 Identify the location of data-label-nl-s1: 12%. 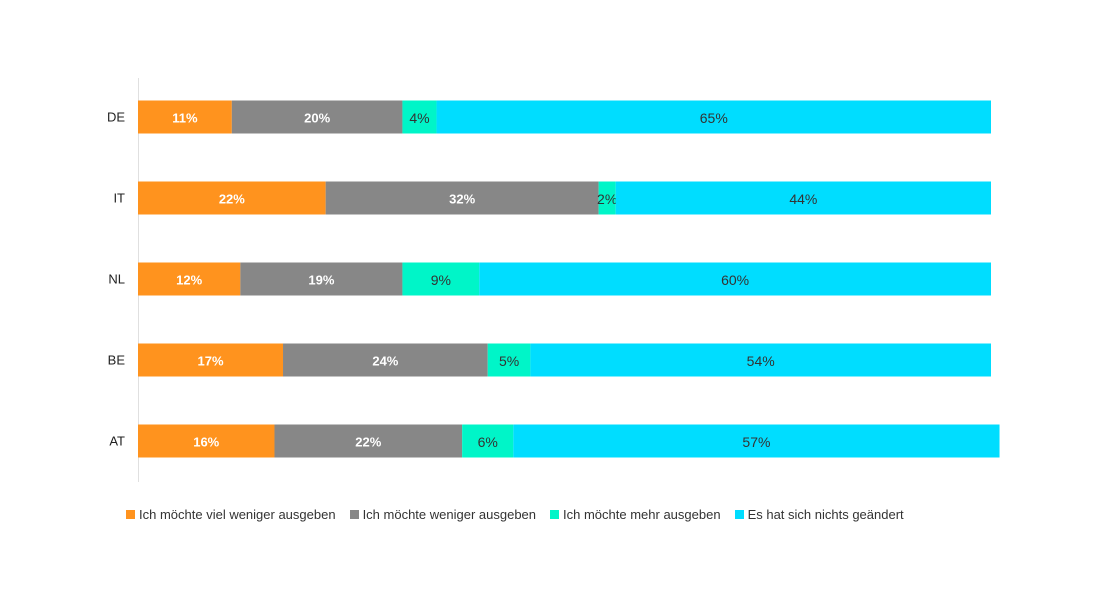
(189, 280).